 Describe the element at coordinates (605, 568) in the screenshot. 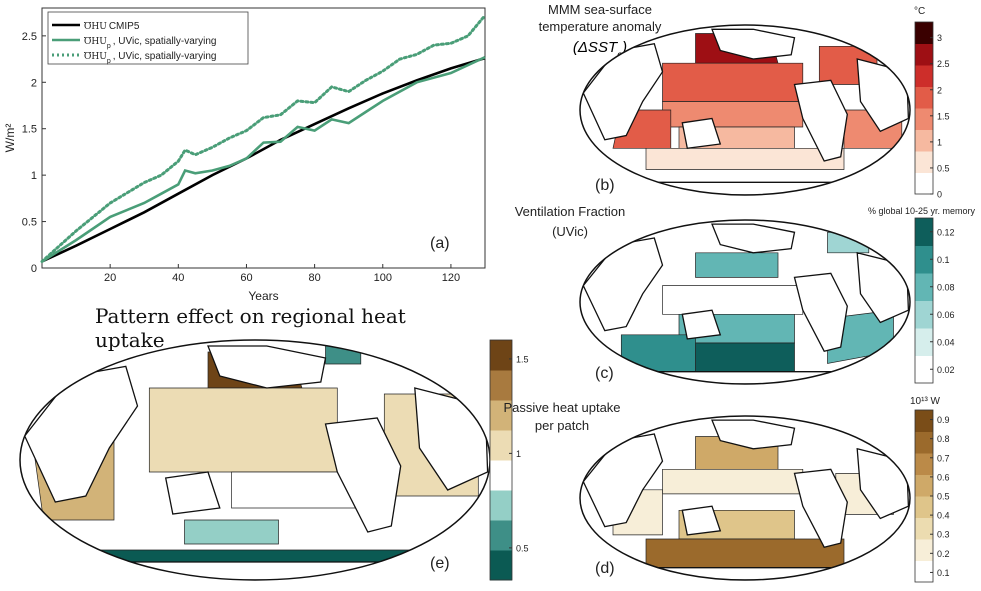

I see `panel-label-d: (d)` at that location.